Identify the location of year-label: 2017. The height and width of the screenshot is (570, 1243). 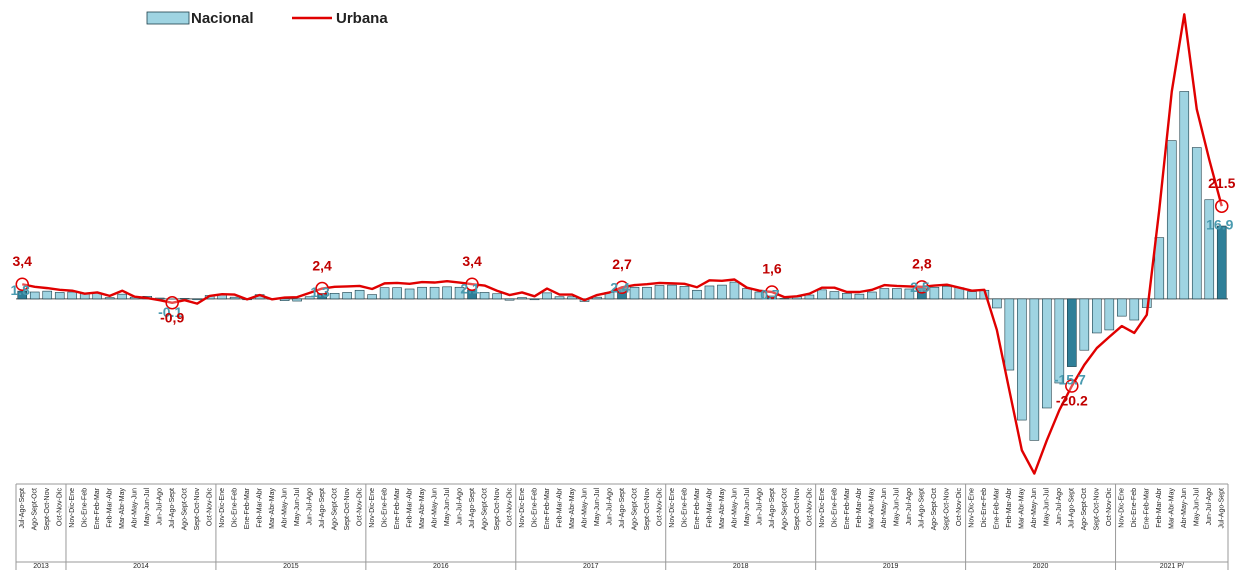
(591, 566).